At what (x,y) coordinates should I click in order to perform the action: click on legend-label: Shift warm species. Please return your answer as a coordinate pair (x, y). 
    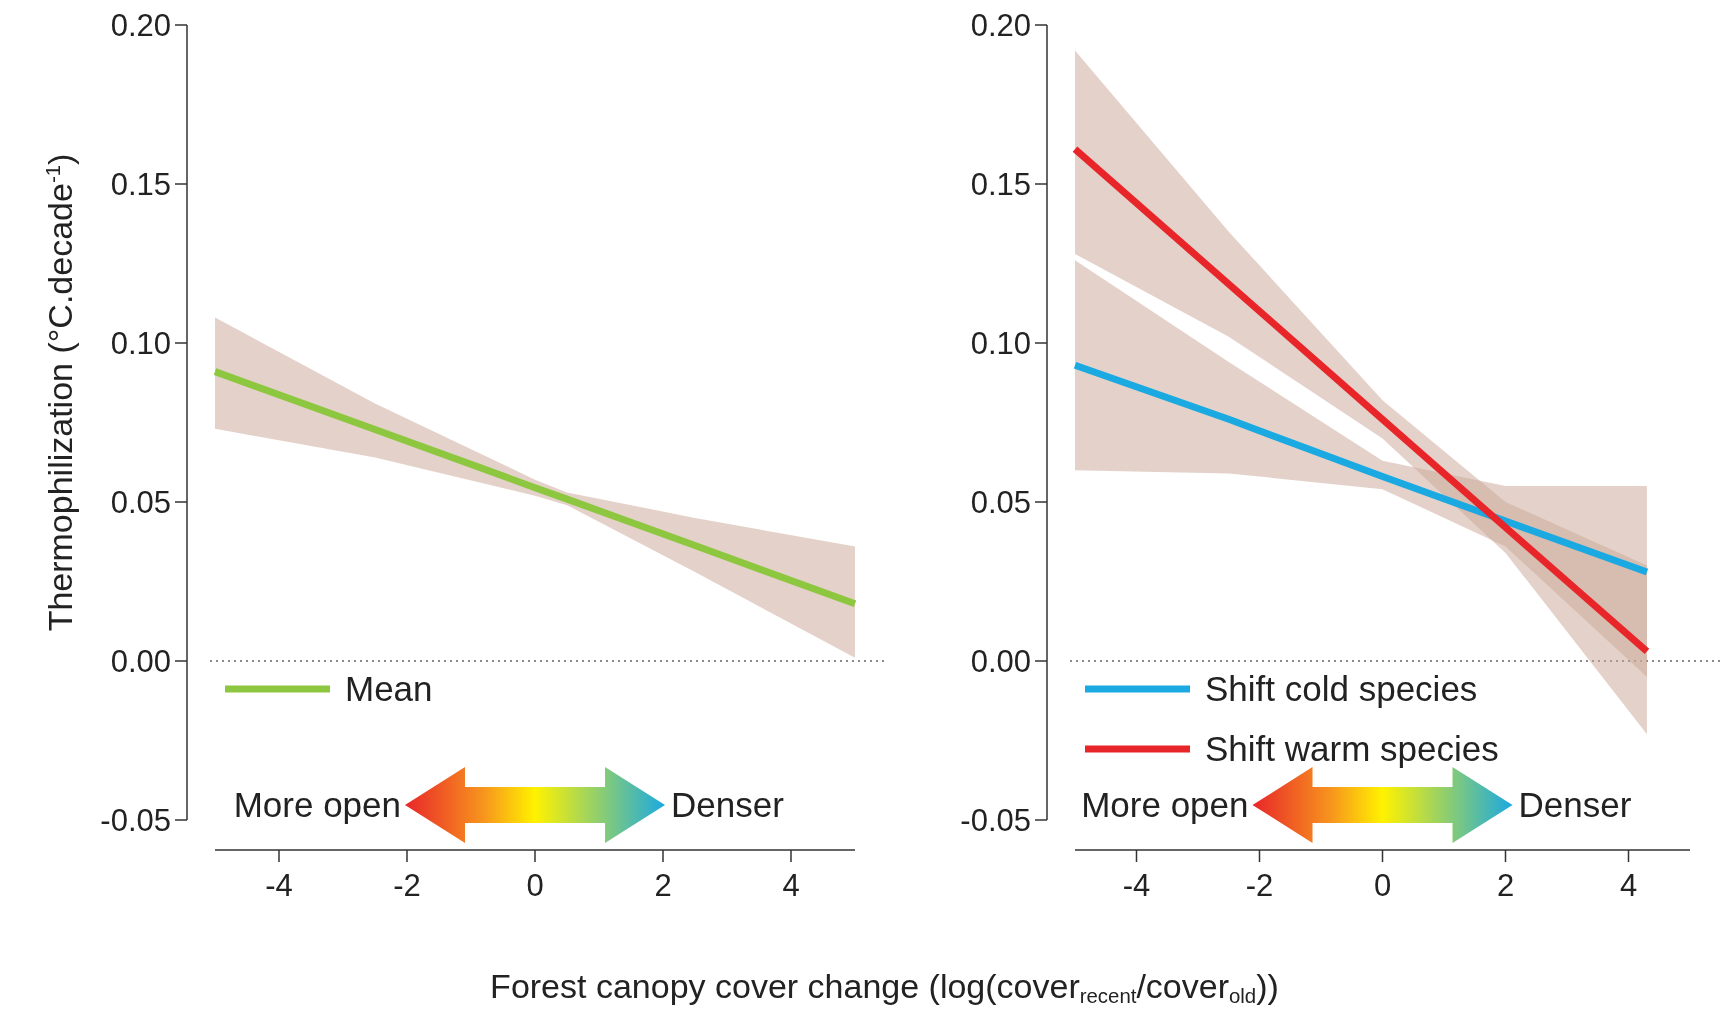
    Looking at the image, I should click on (1352, 749).